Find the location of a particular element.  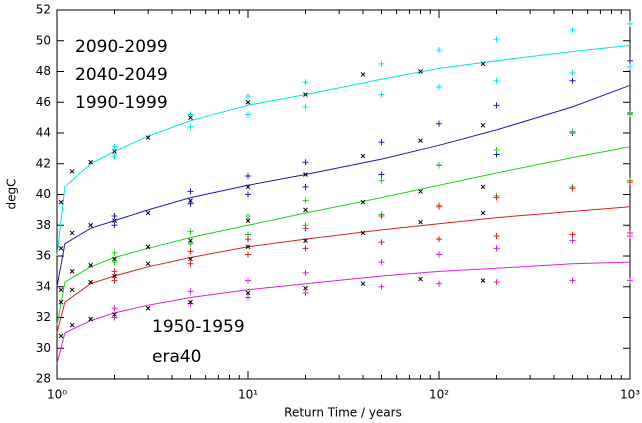

y-tick-label: 48 is located at coordinates (43, 71).